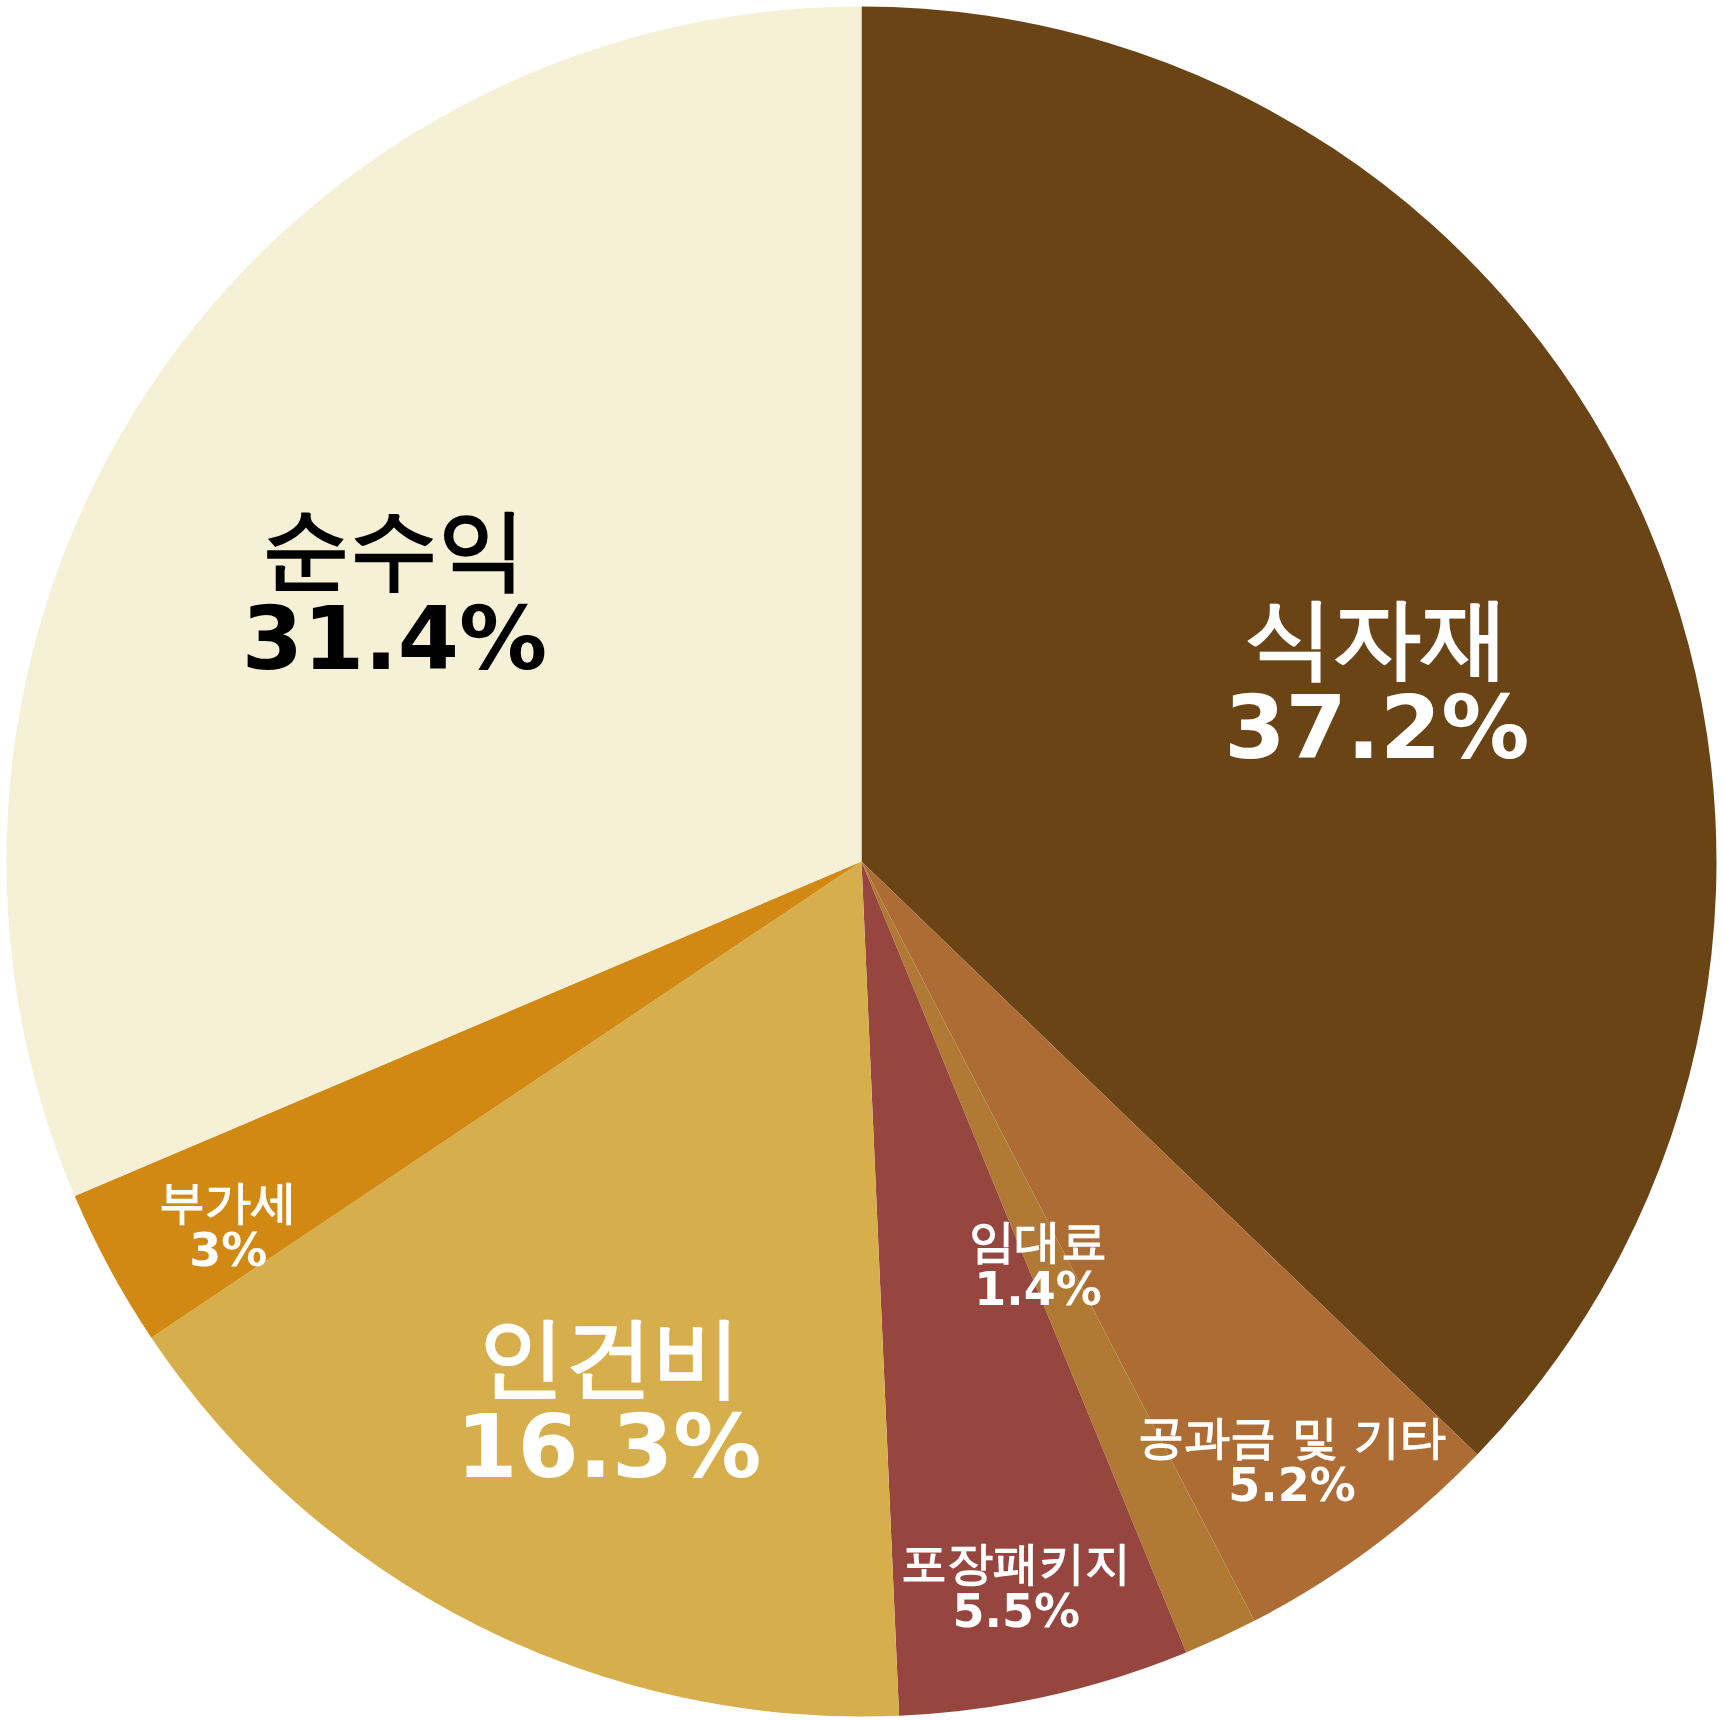  Describe the element at coordinates (228, 1202) in the screenshot. I see `slice-label: 부가세` at that location.